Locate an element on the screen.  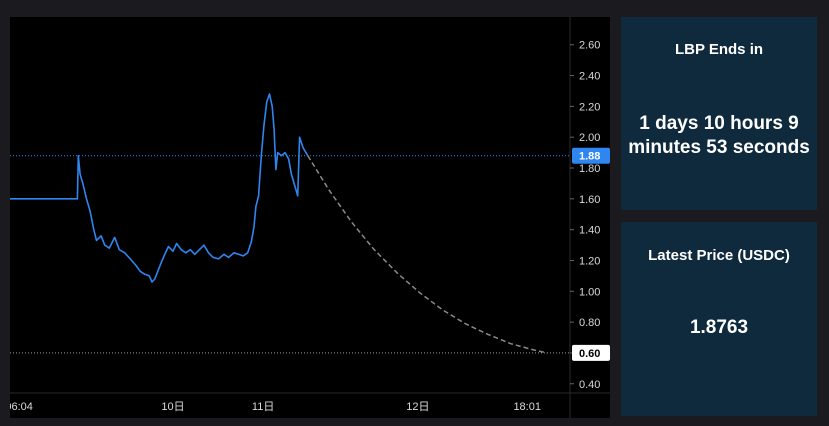
floor-price-badge-label: 0.60 is located at coordinates (589, 354).